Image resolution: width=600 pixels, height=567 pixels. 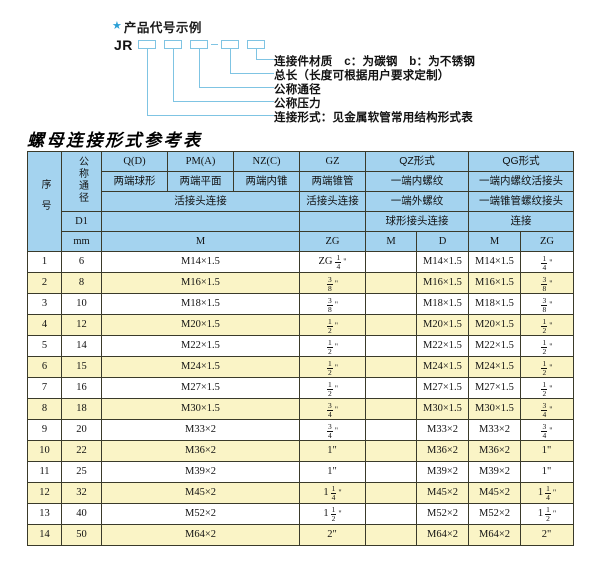 I want to click on cell-qg-m: M45×2, so click(x=494, y=493).